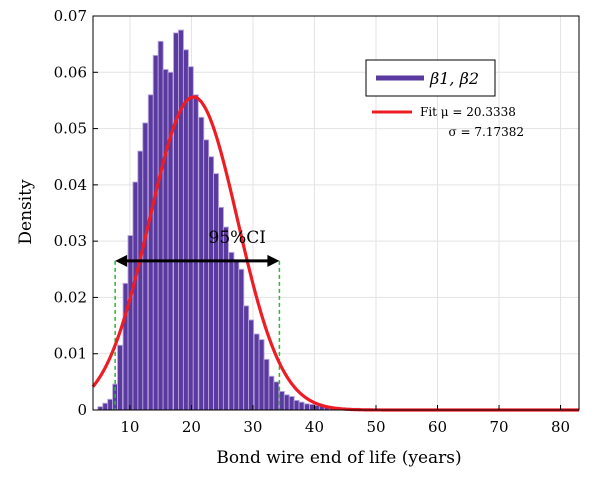 The height and width of the screenshot is (488, 600). I want to click on x-axis-label: Bond wire end of life (years), so click(338, 458).